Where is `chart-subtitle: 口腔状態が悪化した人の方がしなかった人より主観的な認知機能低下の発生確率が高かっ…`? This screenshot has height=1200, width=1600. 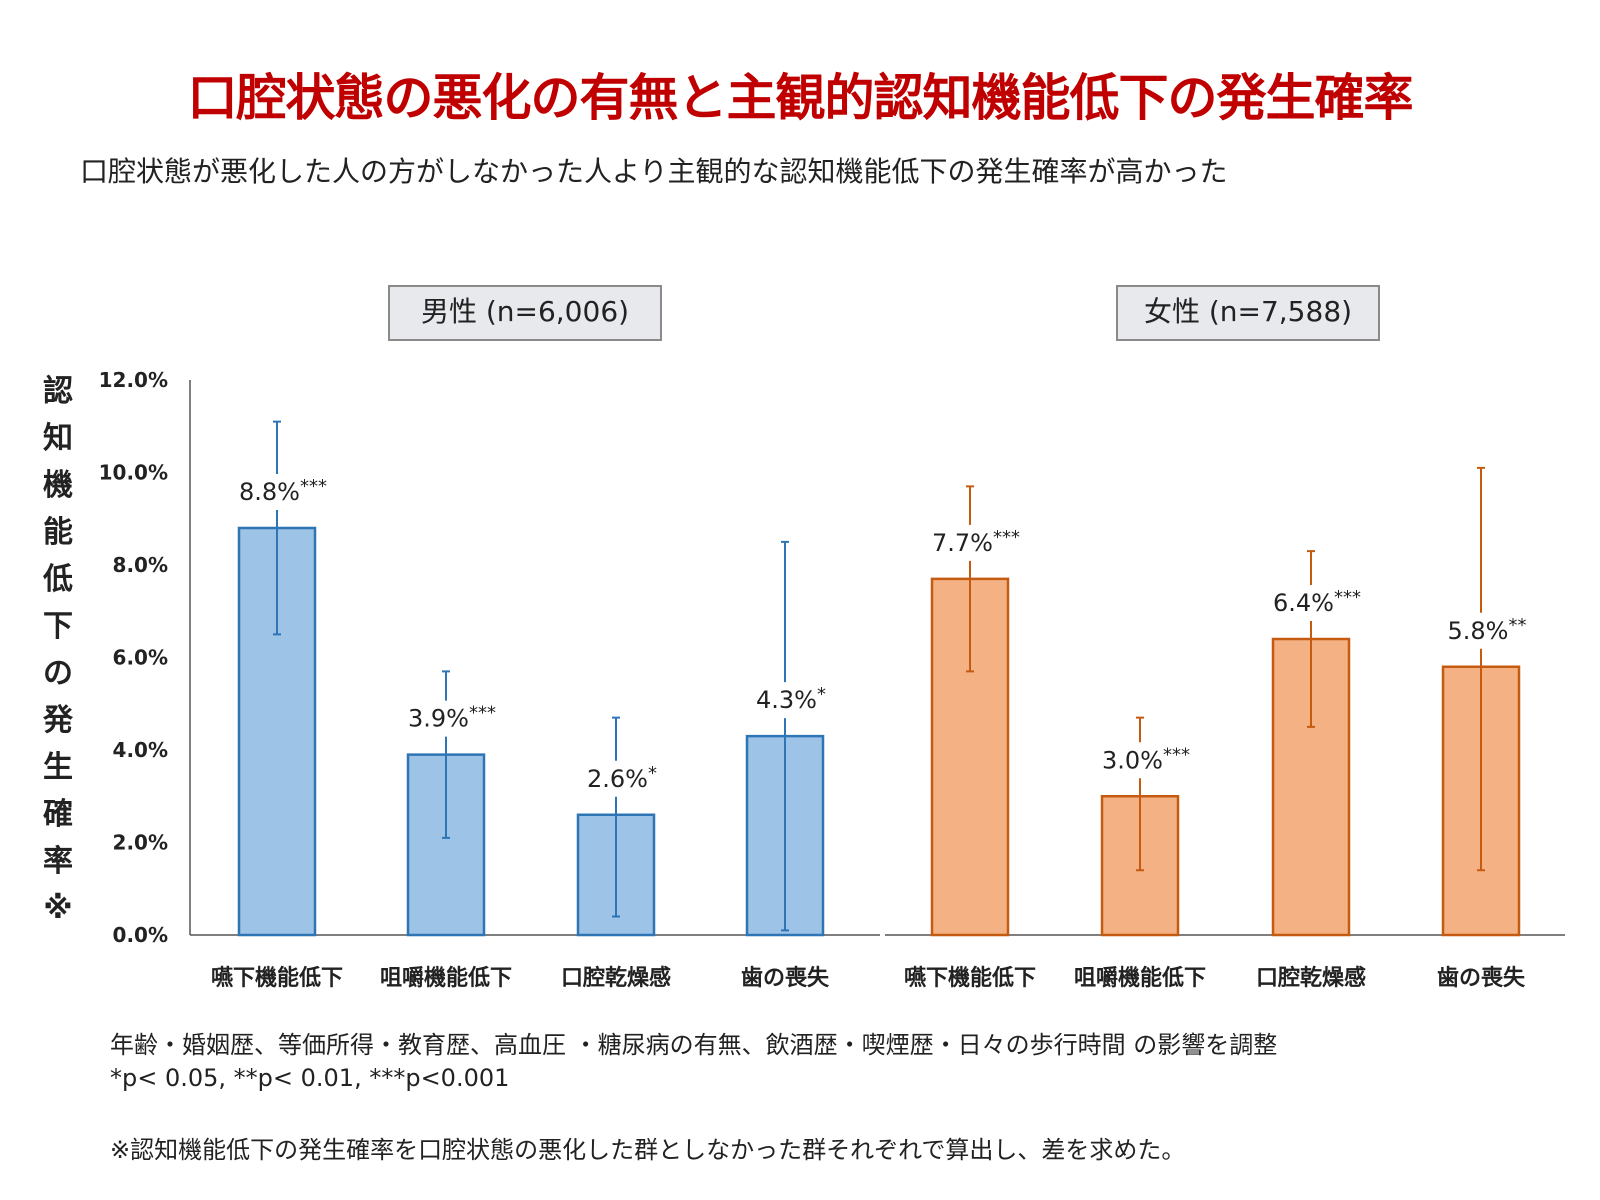
chart-subtitle: 口腔状態が悪化した人の方がしなかった人より主観的な認知機能低下の発生確率が高かっ… is located at coordinates (654, 171).